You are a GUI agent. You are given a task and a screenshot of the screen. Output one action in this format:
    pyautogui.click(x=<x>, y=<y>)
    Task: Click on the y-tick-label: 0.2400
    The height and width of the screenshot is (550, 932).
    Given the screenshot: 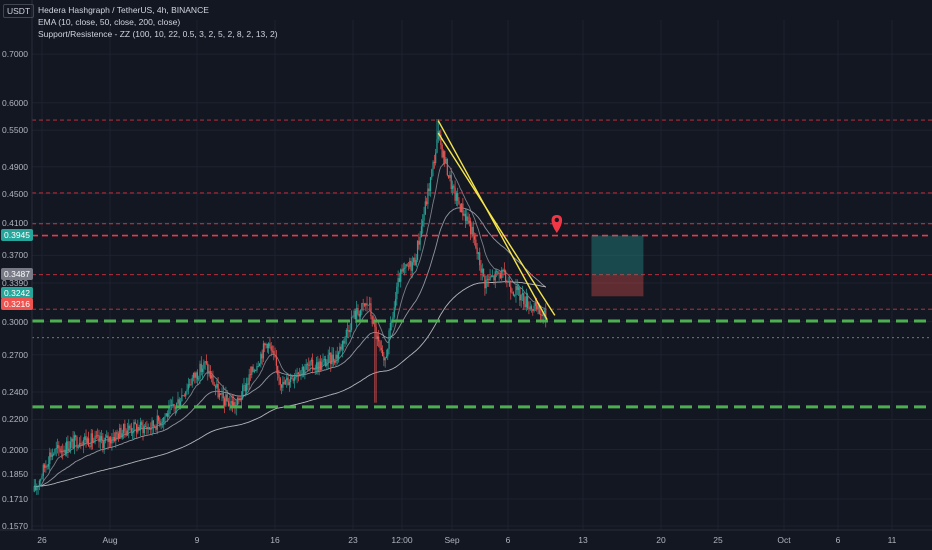 What is the action you would take?
    pyautogui.click(x=15, y=392)
    